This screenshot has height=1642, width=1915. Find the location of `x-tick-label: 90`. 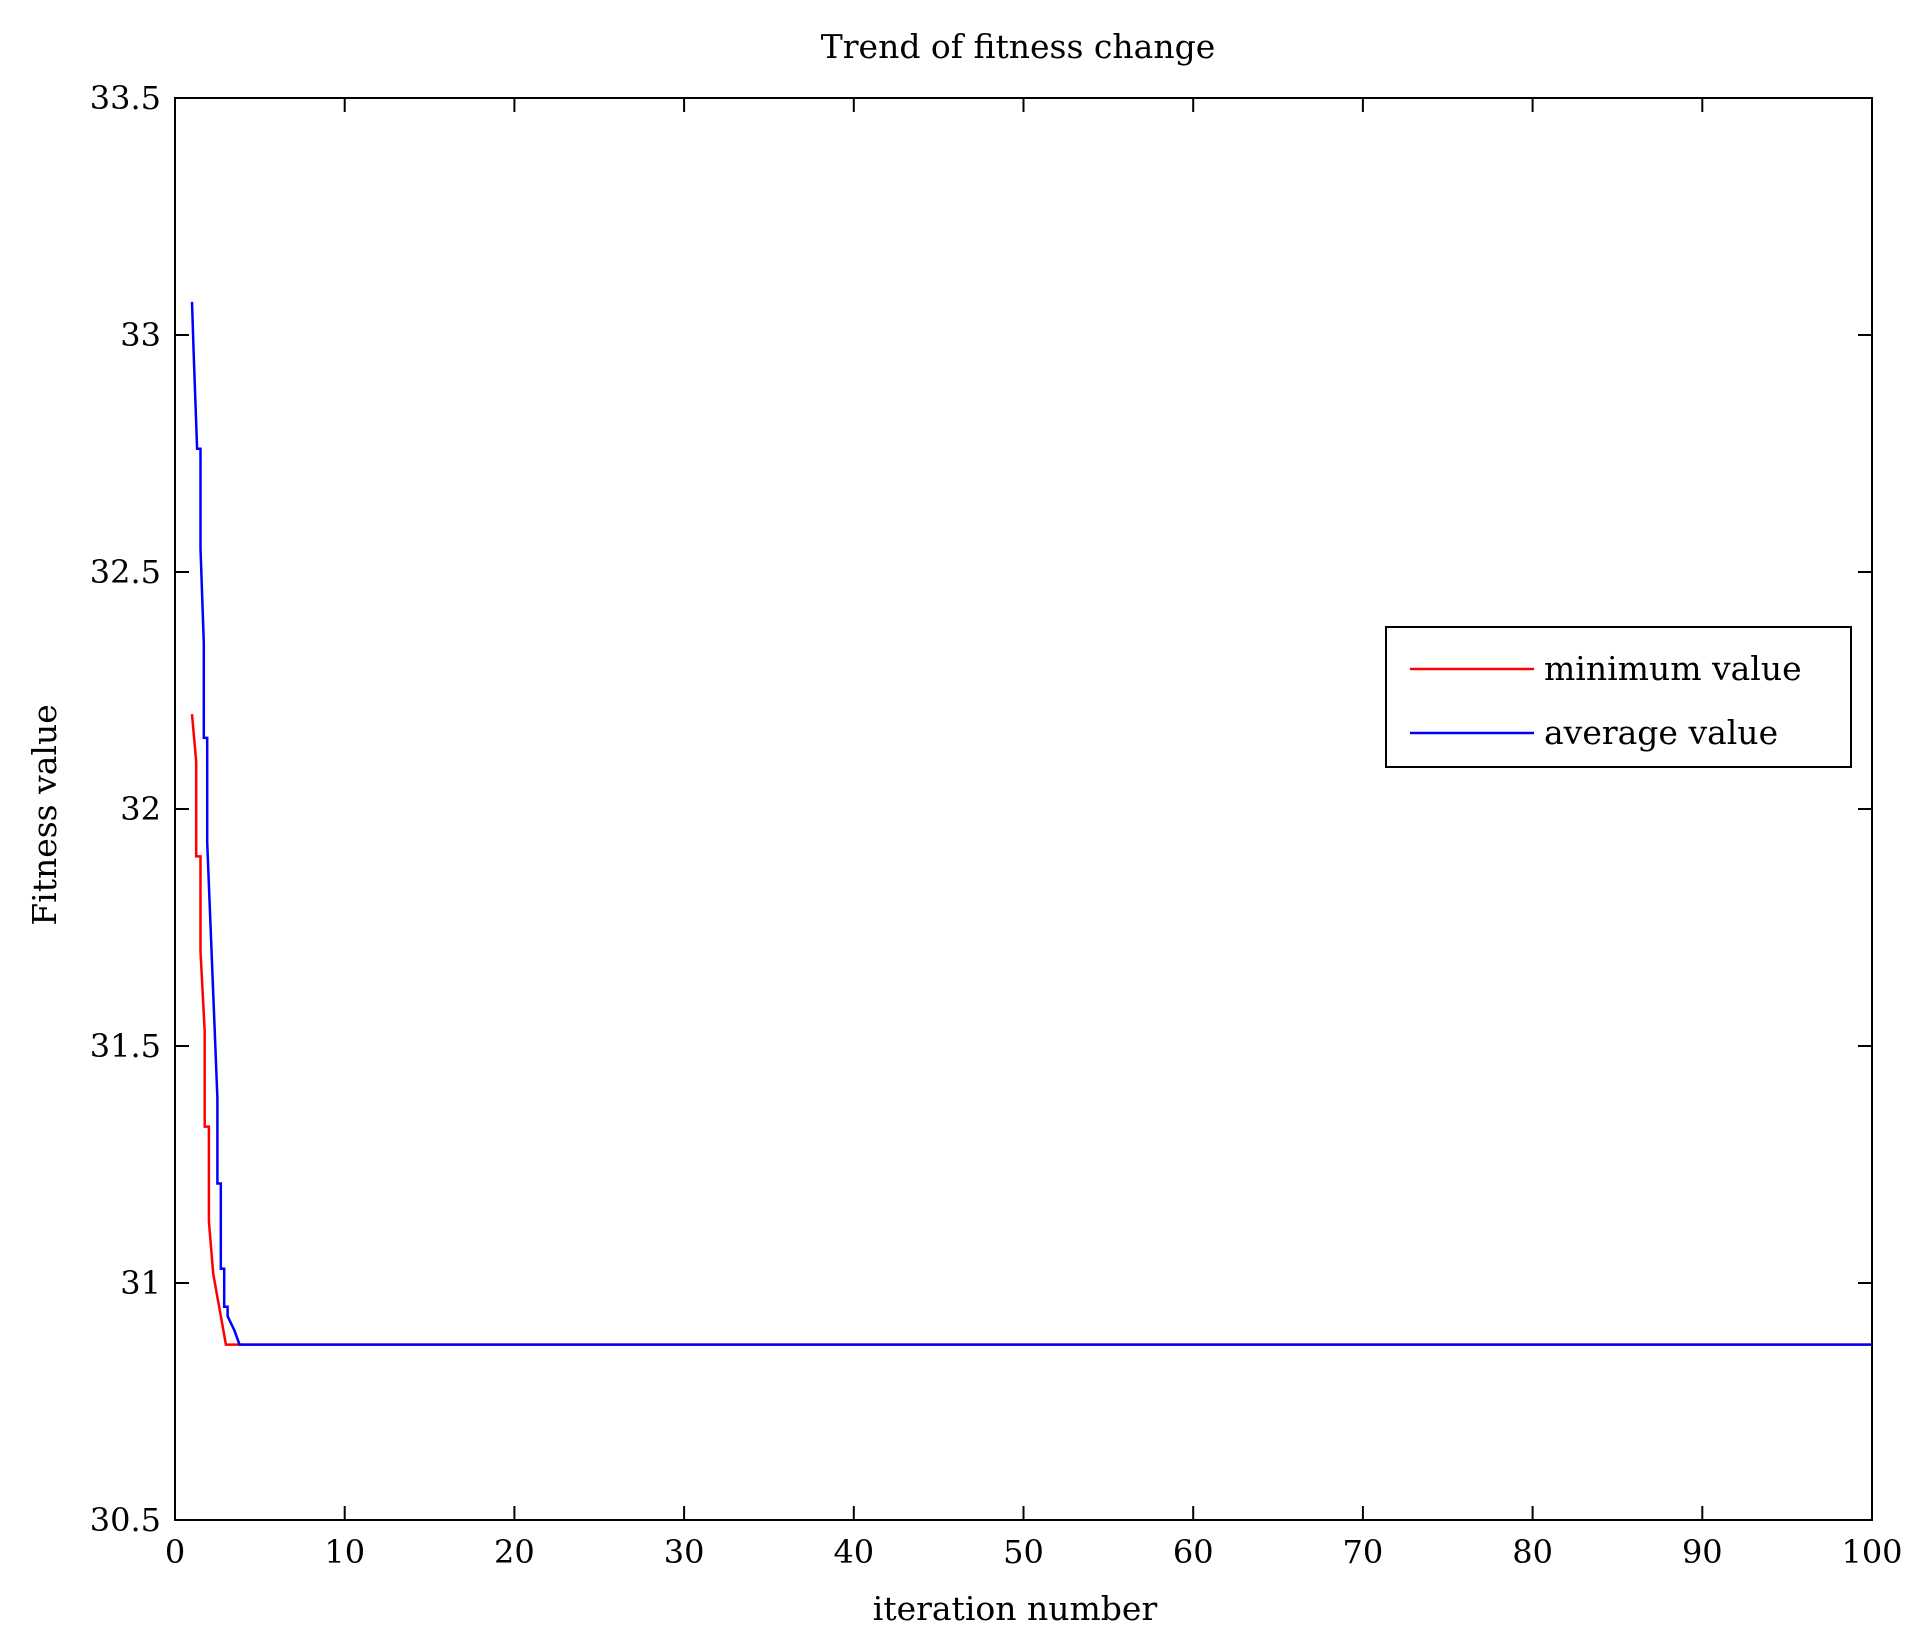

x-tick-label: 90 is located at coordinates (1702, 1552).